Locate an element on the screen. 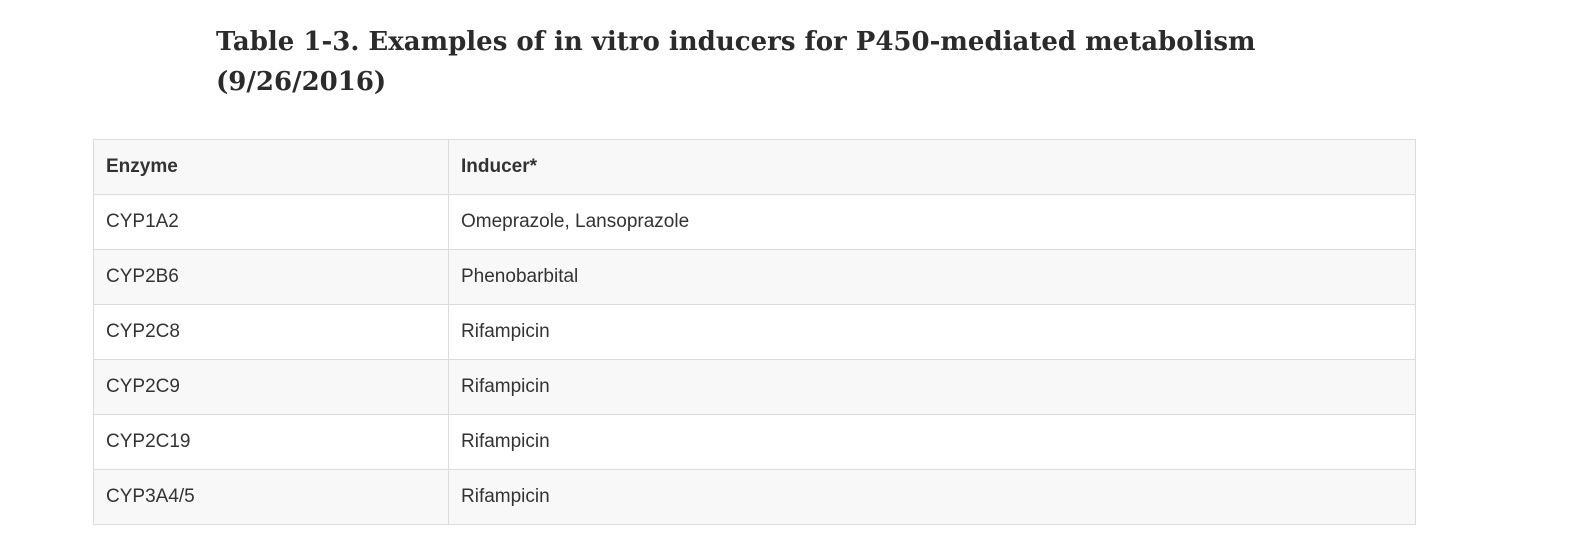 This screenshot has width=1570, height=549. column-header-enzyme: Enzyme is located at coordinates (271, 167).